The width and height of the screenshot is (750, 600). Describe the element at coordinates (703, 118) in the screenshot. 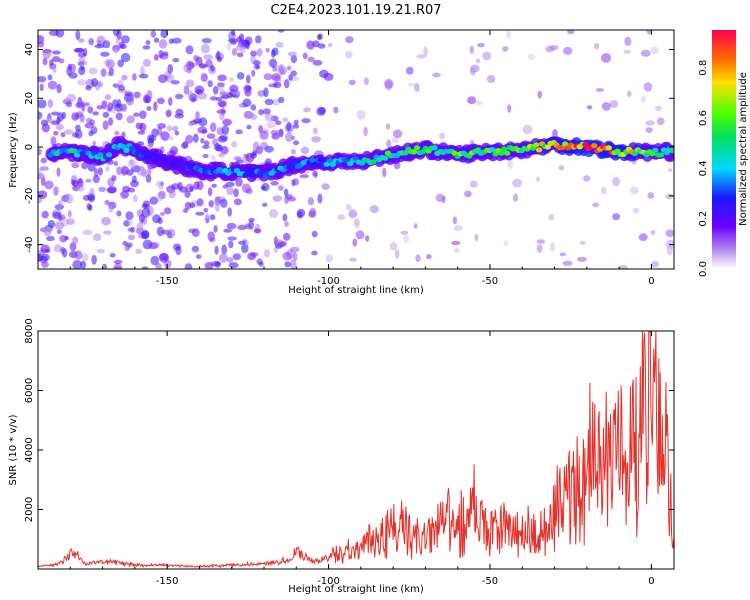

I see `colorbar-tick-label: 0.6` at that location.